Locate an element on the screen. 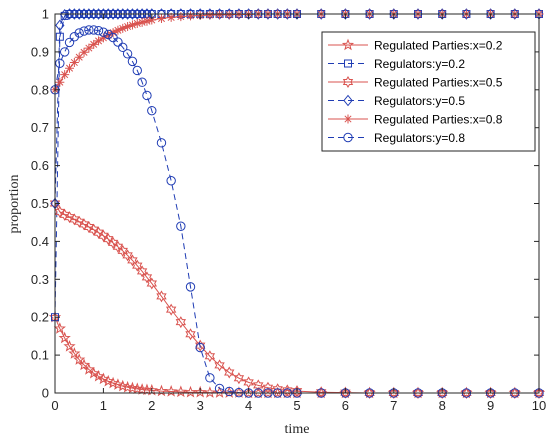  x-tick-label: 0 is located at coordinates (54, 405).